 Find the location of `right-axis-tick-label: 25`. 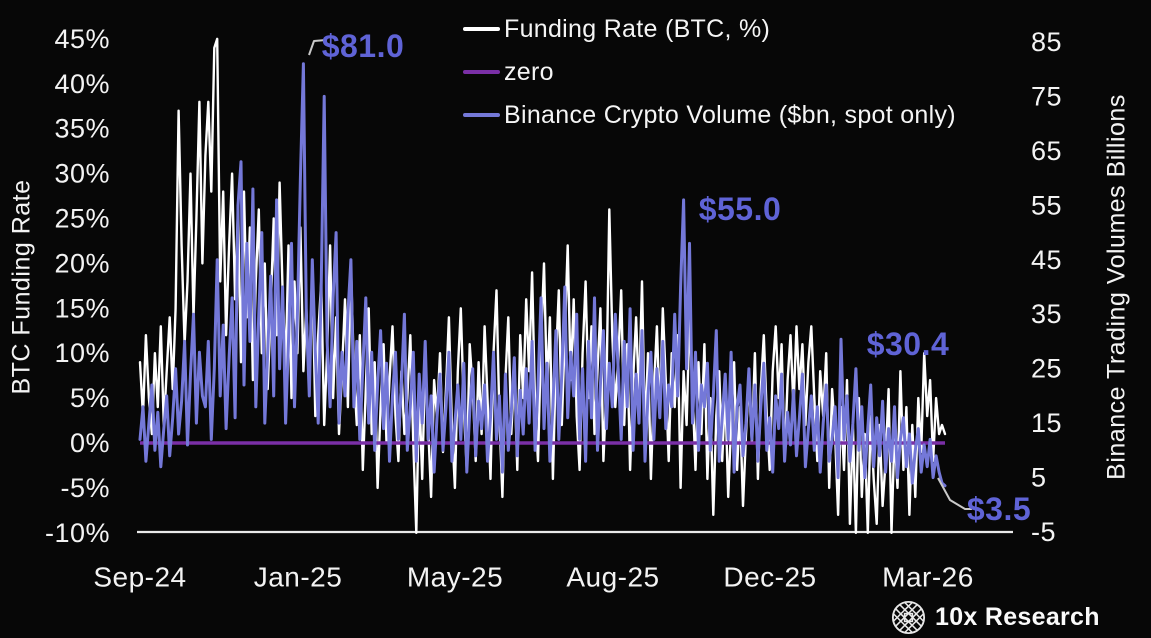

right-axis-tick-label: 25 is located at coordinates (1046, 369).